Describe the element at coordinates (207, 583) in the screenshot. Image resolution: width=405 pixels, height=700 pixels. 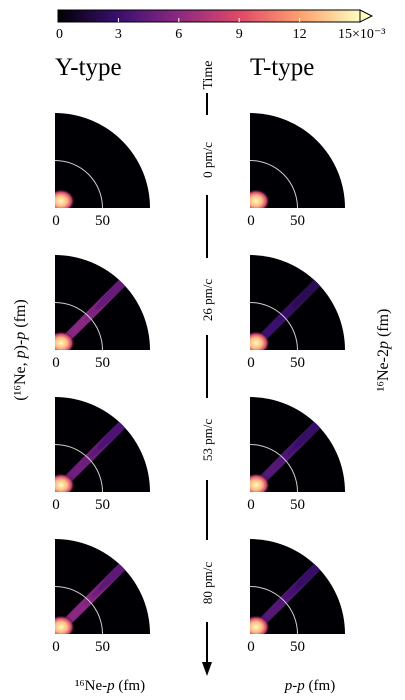
I see `time-step-label: 80 pm/c` at that location.